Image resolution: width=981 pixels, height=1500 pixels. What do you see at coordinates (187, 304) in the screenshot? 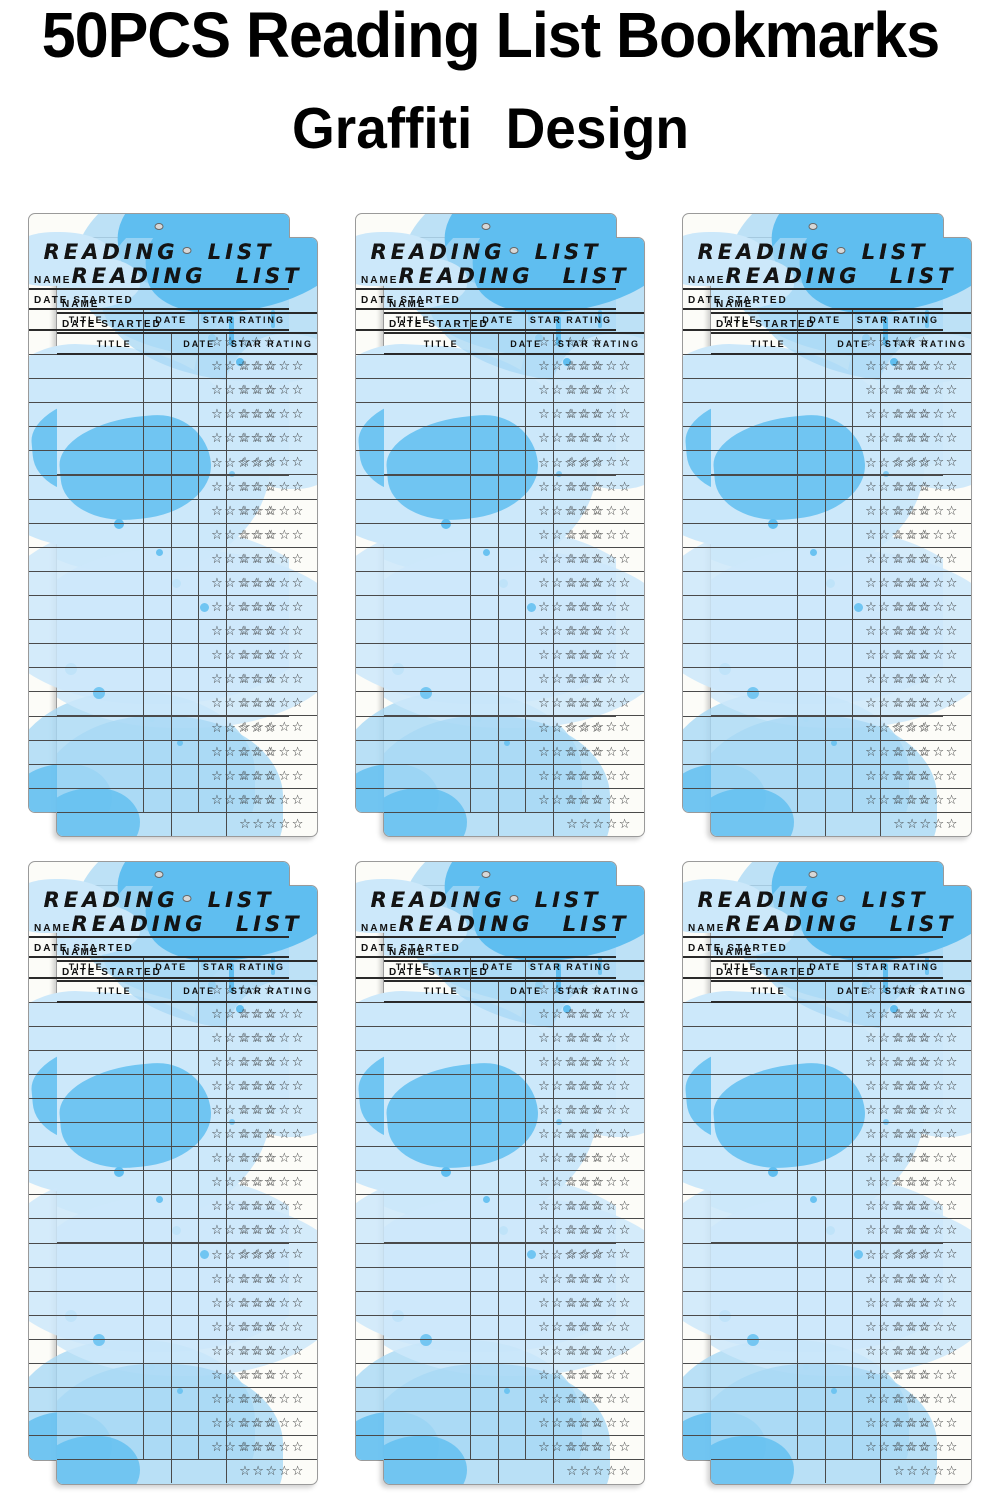
I see `name-field: NAME` at bounding box center [187, 304].